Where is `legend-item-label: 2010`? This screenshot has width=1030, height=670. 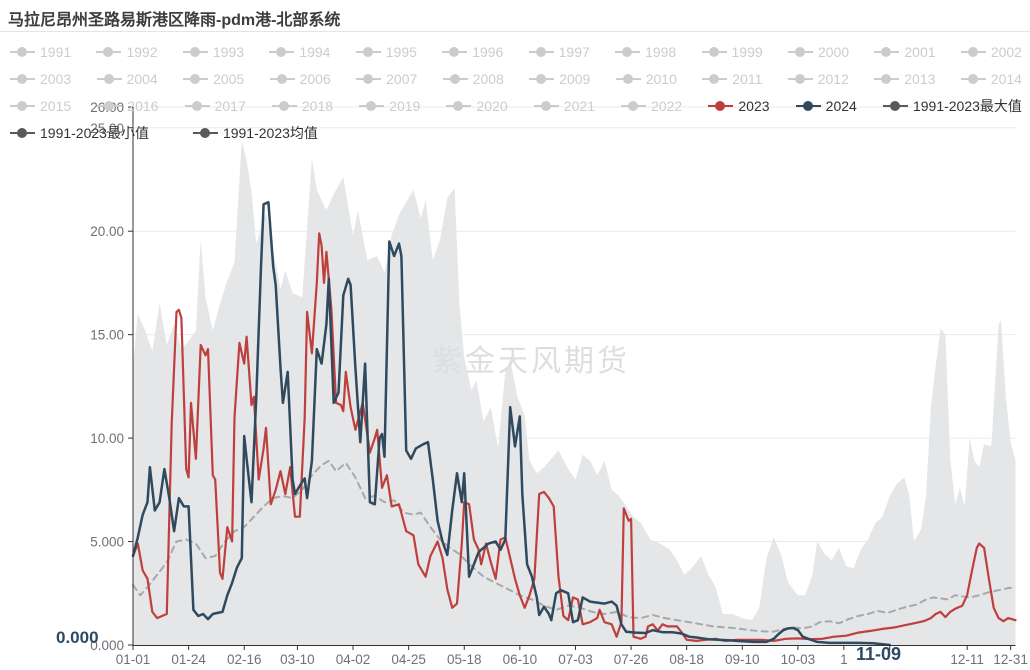 legend-item-label: 2010 is located at coordinates (661, 78).